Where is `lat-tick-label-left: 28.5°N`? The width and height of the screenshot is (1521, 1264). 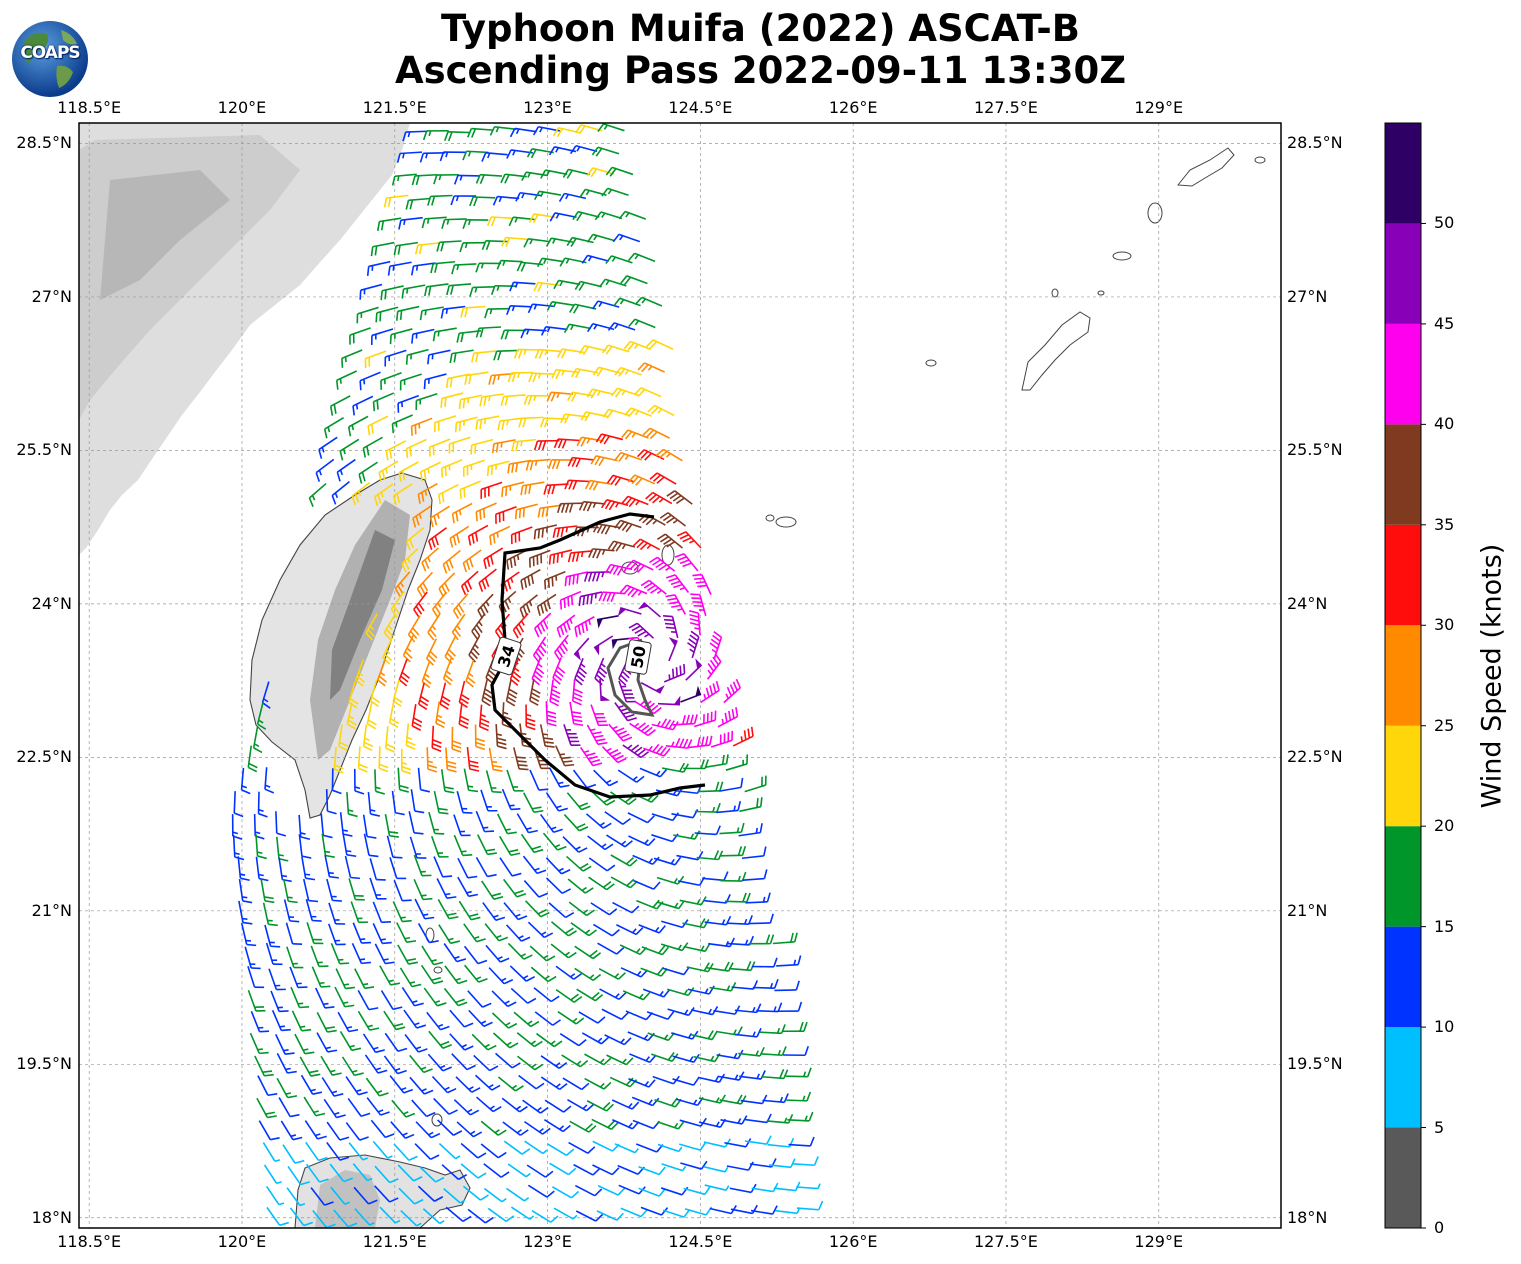
lat-tick-label-left: 28.5°N is located at coordinates (44, 143).